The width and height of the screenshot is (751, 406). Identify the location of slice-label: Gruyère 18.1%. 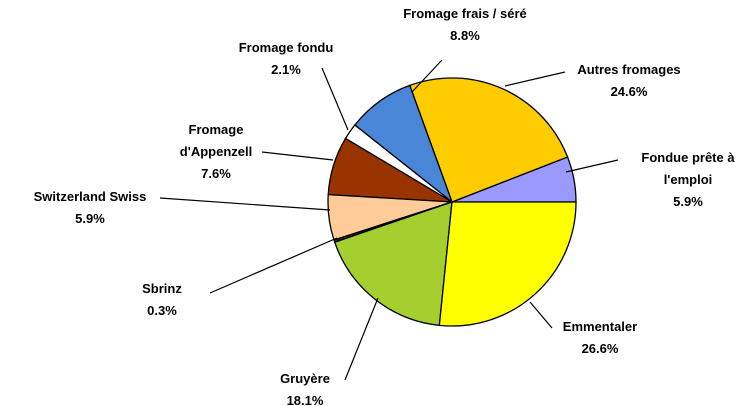
(305, 387).